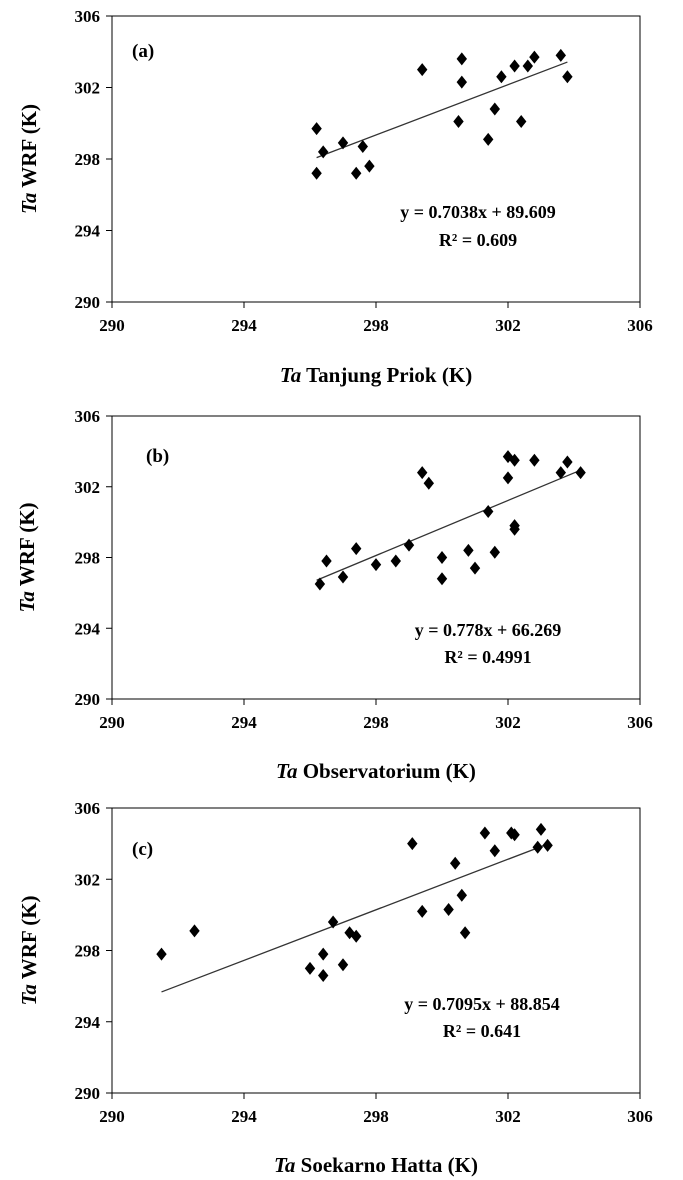  Describe the element at coordinates (478, 240) in the screenshot. I see `r-squared-label: R² = 0.609` at that location.